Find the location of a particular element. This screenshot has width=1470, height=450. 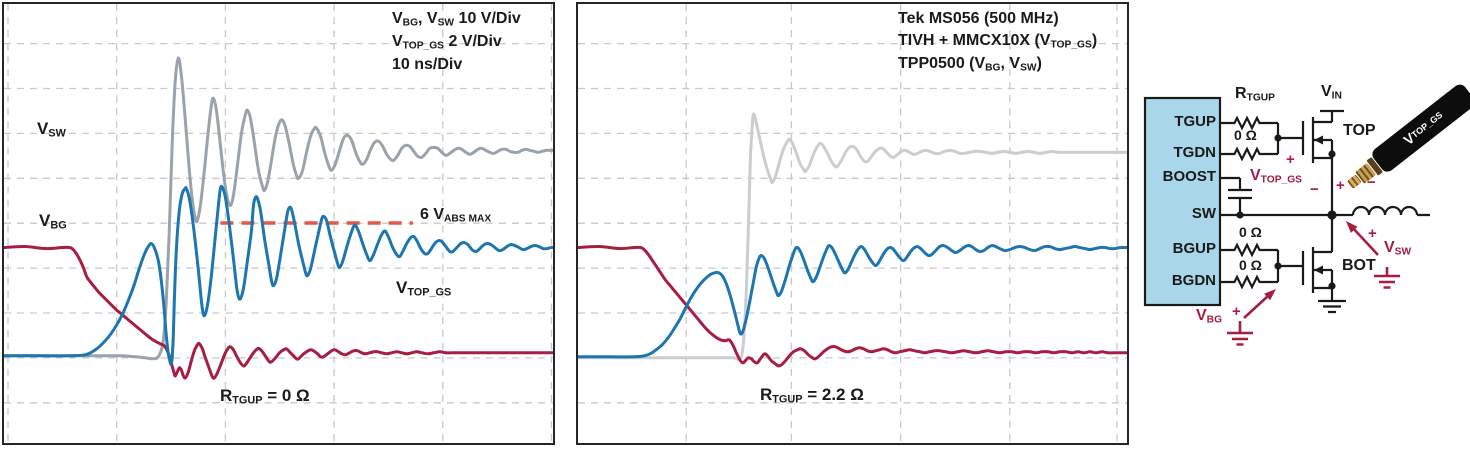

sw-node-minus-sign: − is located at coordinates (1371, 182).